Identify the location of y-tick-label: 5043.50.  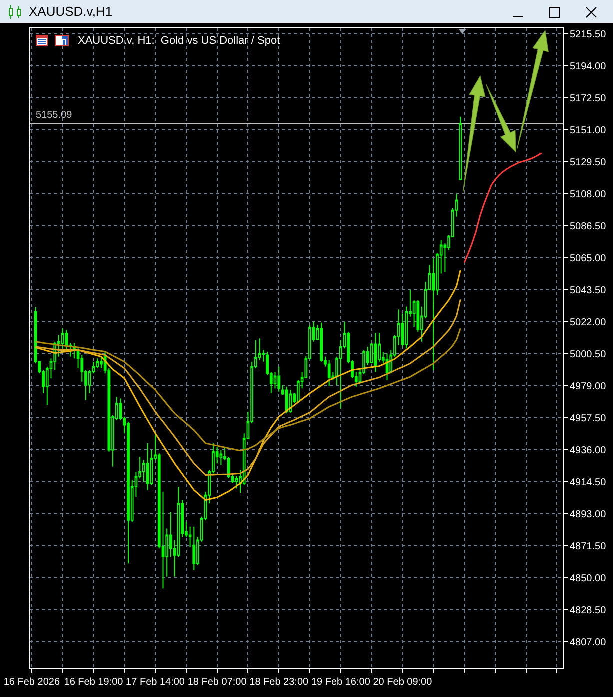
(588, 290).